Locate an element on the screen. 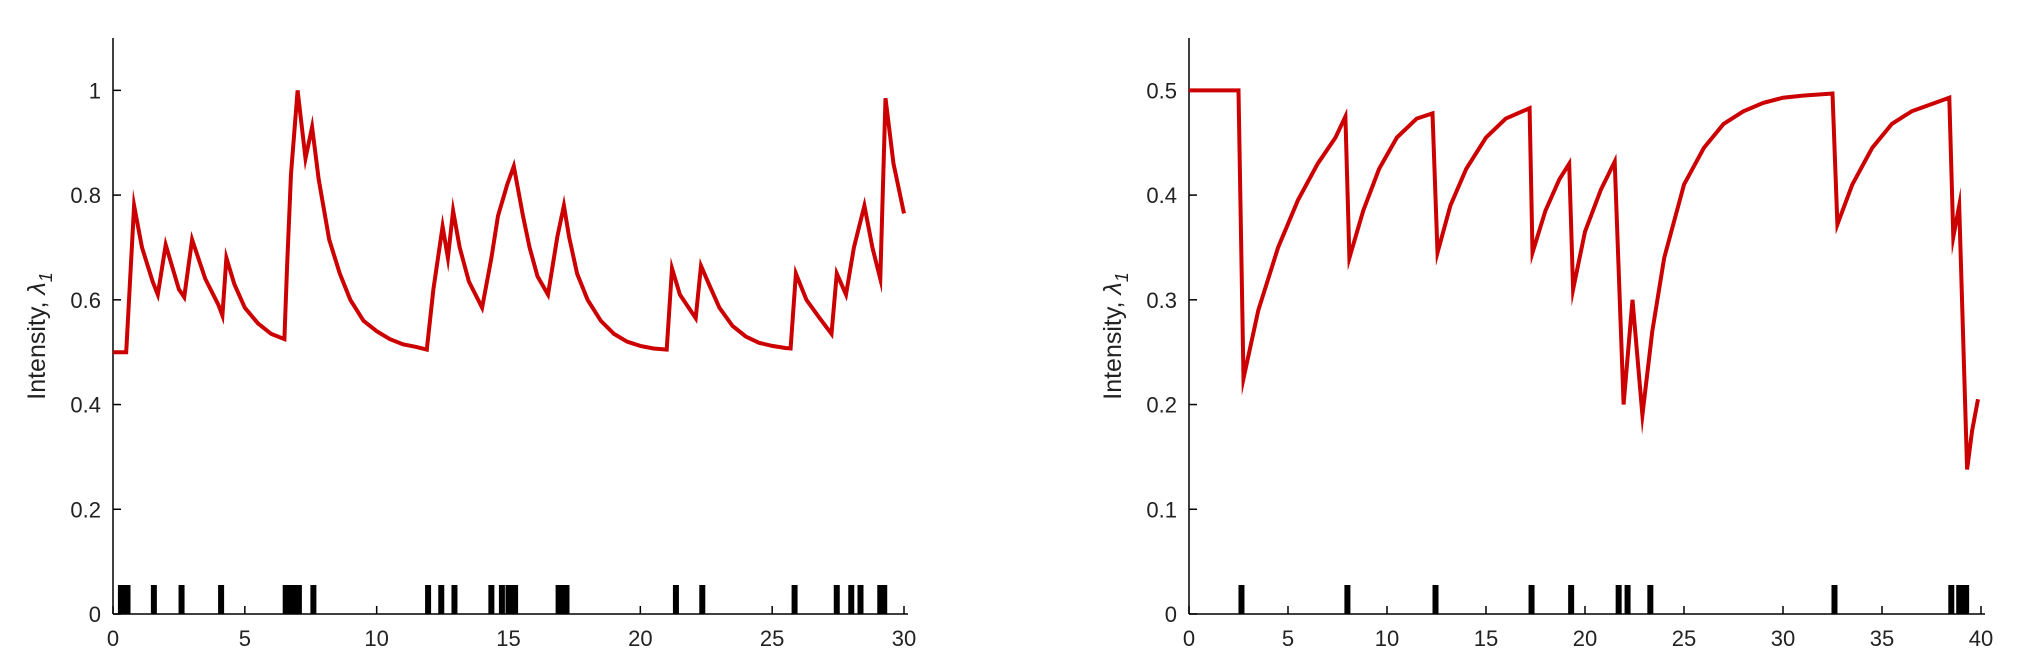 The image size is (2020, 670). y-tick-label: 0.8 is located at coordinates (85, 195).